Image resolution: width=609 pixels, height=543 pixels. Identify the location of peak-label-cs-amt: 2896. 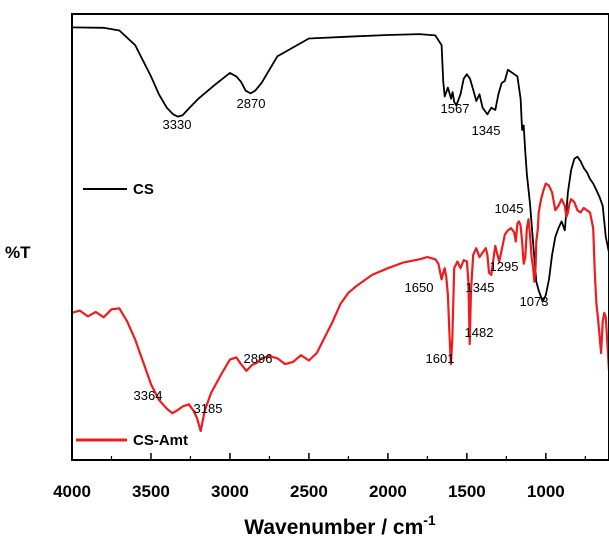
(258, 358).